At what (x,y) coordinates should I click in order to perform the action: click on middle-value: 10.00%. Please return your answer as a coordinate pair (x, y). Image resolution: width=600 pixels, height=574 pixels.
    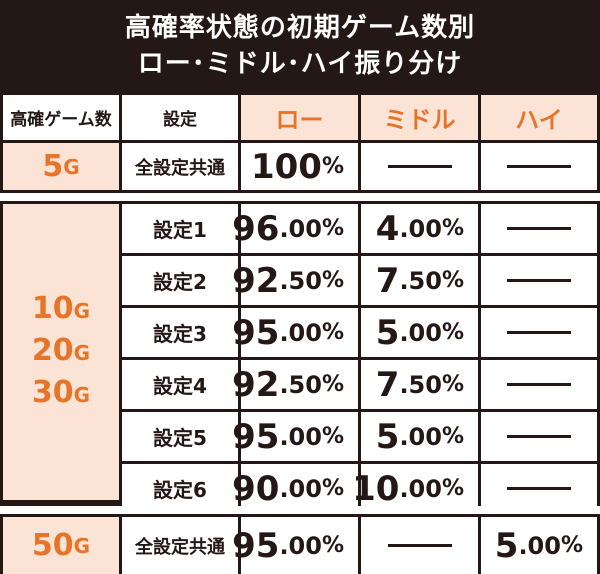
    Looking at the image, I should click on (415, 488).